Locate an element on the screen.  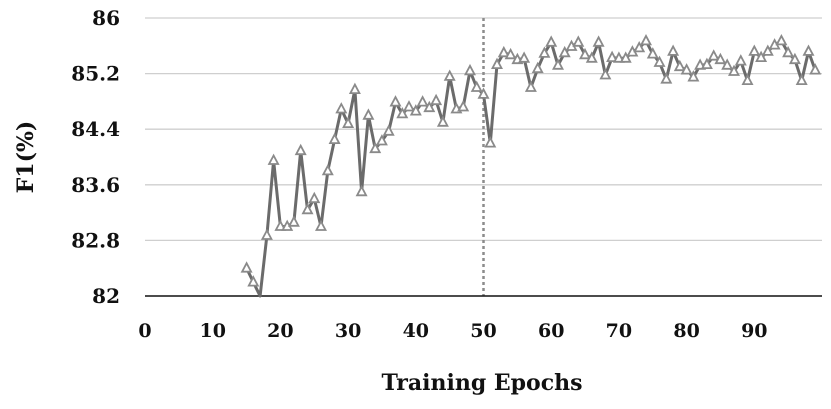
x-tick-label: 30 is located at coordinates (348, 331).